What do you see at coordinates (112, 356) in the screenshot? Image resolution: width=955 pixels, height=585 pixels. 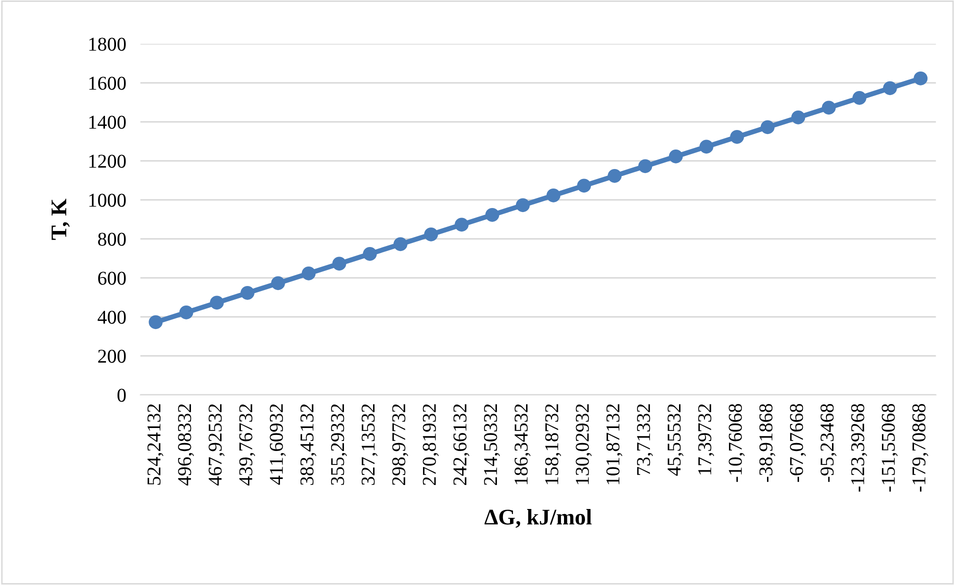 I see `y-tick-label: 200` at bounding box center [112, 356].